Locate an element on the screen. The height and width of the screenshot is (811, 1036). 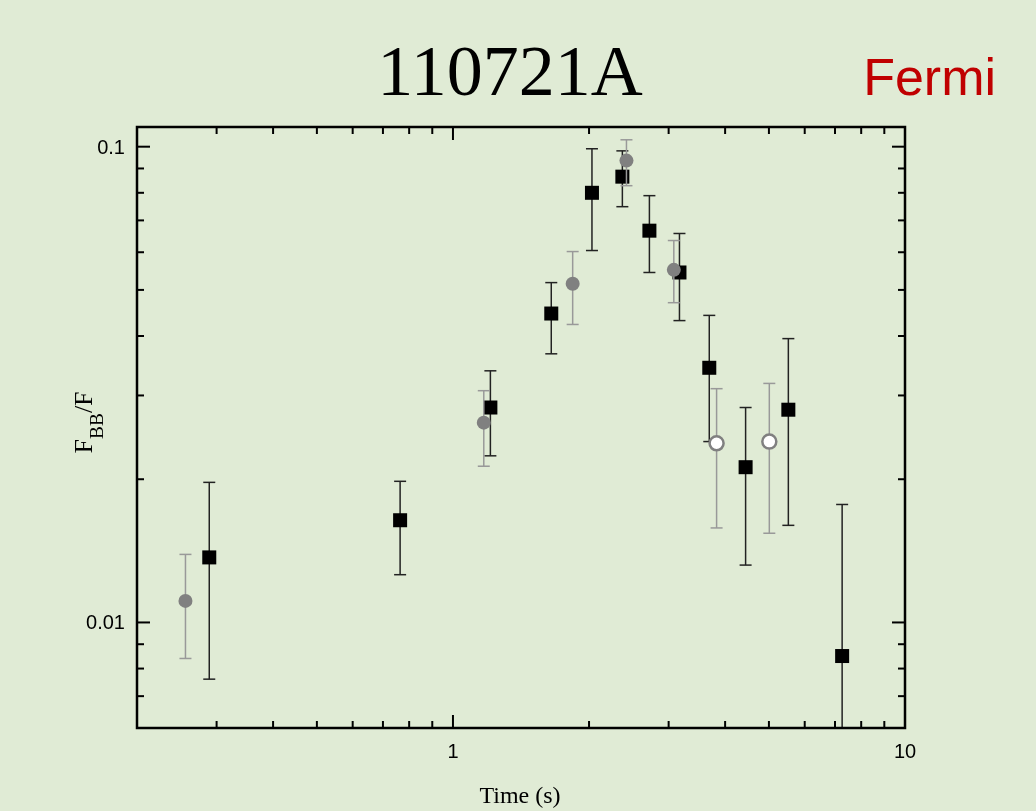
y-tick-label: 0.1 is located at coordinates (111, 146).